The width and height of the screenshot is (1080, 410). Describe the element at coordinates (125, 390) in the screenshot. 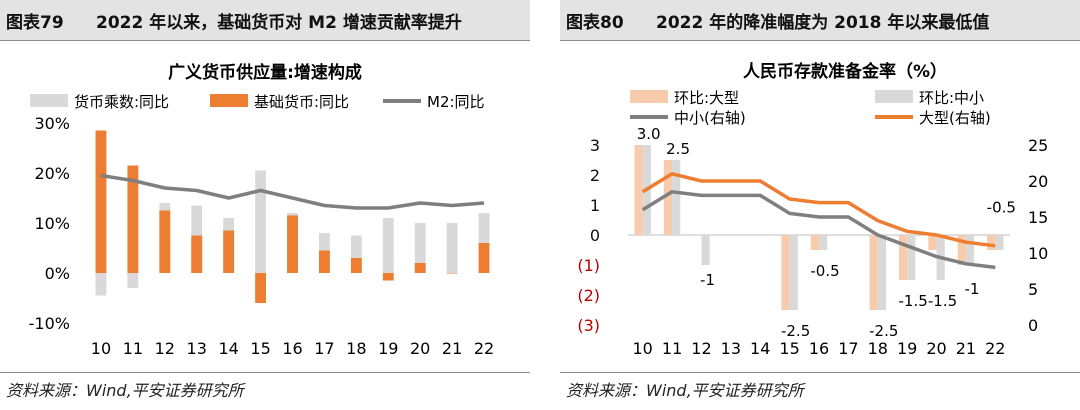

I see `left-source: 资料来源：Wind,平安证券研究所` at that location.